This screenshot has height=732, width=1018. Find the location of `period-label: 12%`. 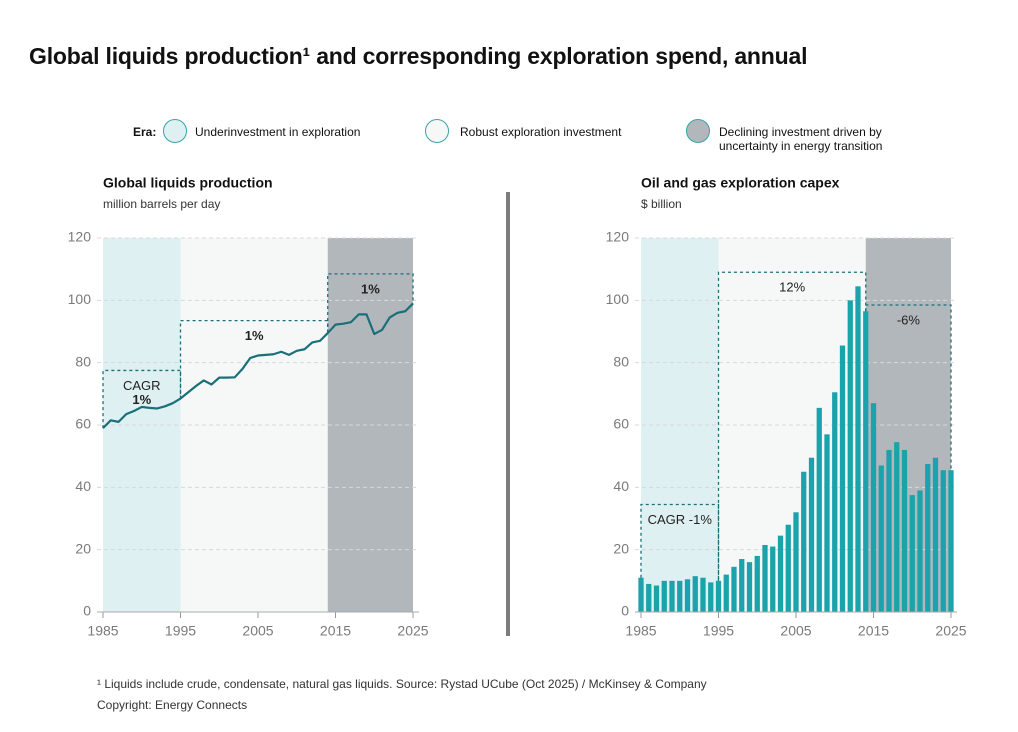

period-label: 12% is located at coordinates (792, 287).